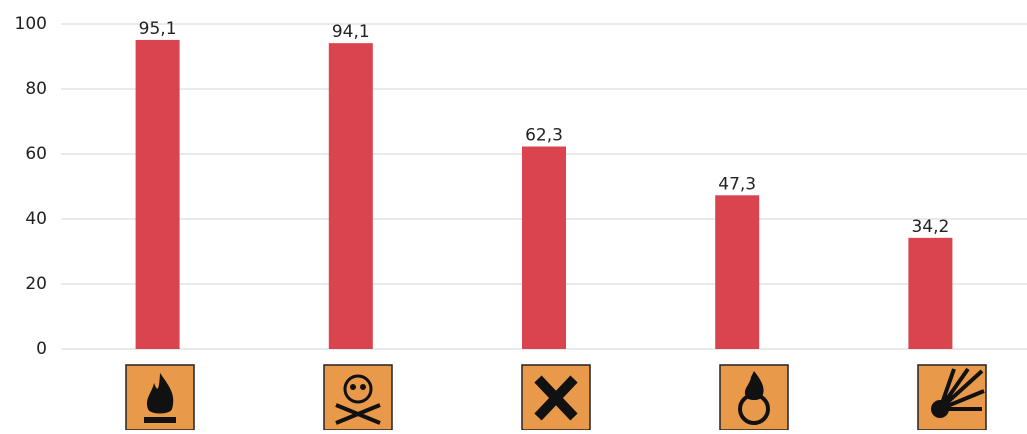 The width and height of the screenshot is (1027, 434). Describe the element at coordinates (351, 32) in the screenshot. I see `value-label: 94,1` at that location.